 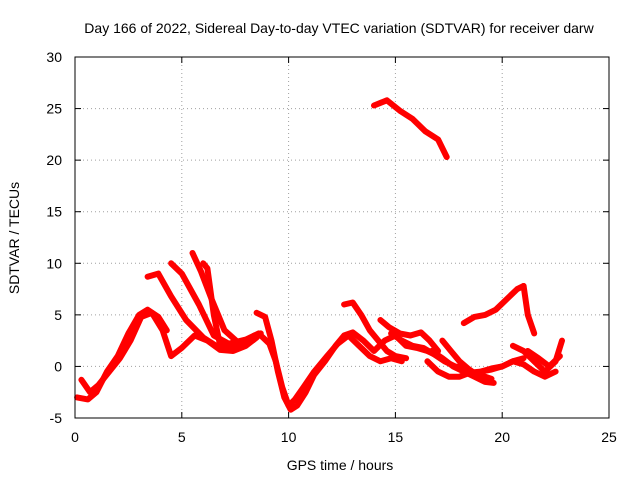 What do you see at coordinates (493, 305) in the screenshot?
I see `series-line-s15` at bounding box center [493, 305].